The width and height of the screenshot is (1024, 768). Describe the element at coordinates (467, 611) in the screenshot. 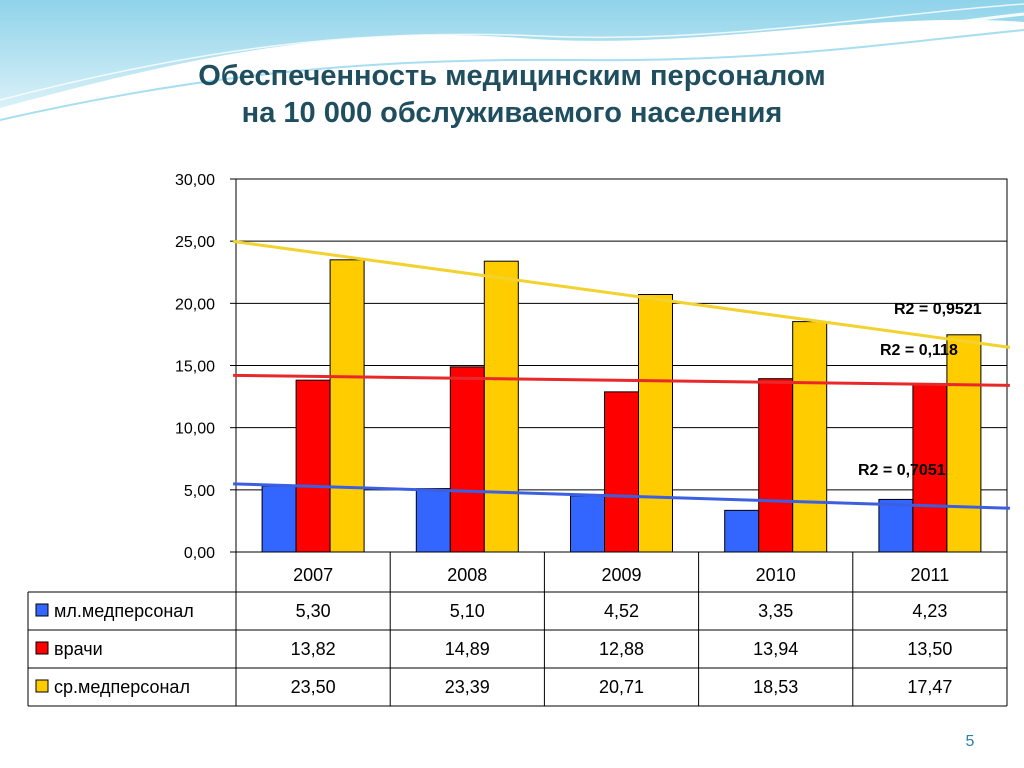

I see `table-cell: 5,10` at that location.